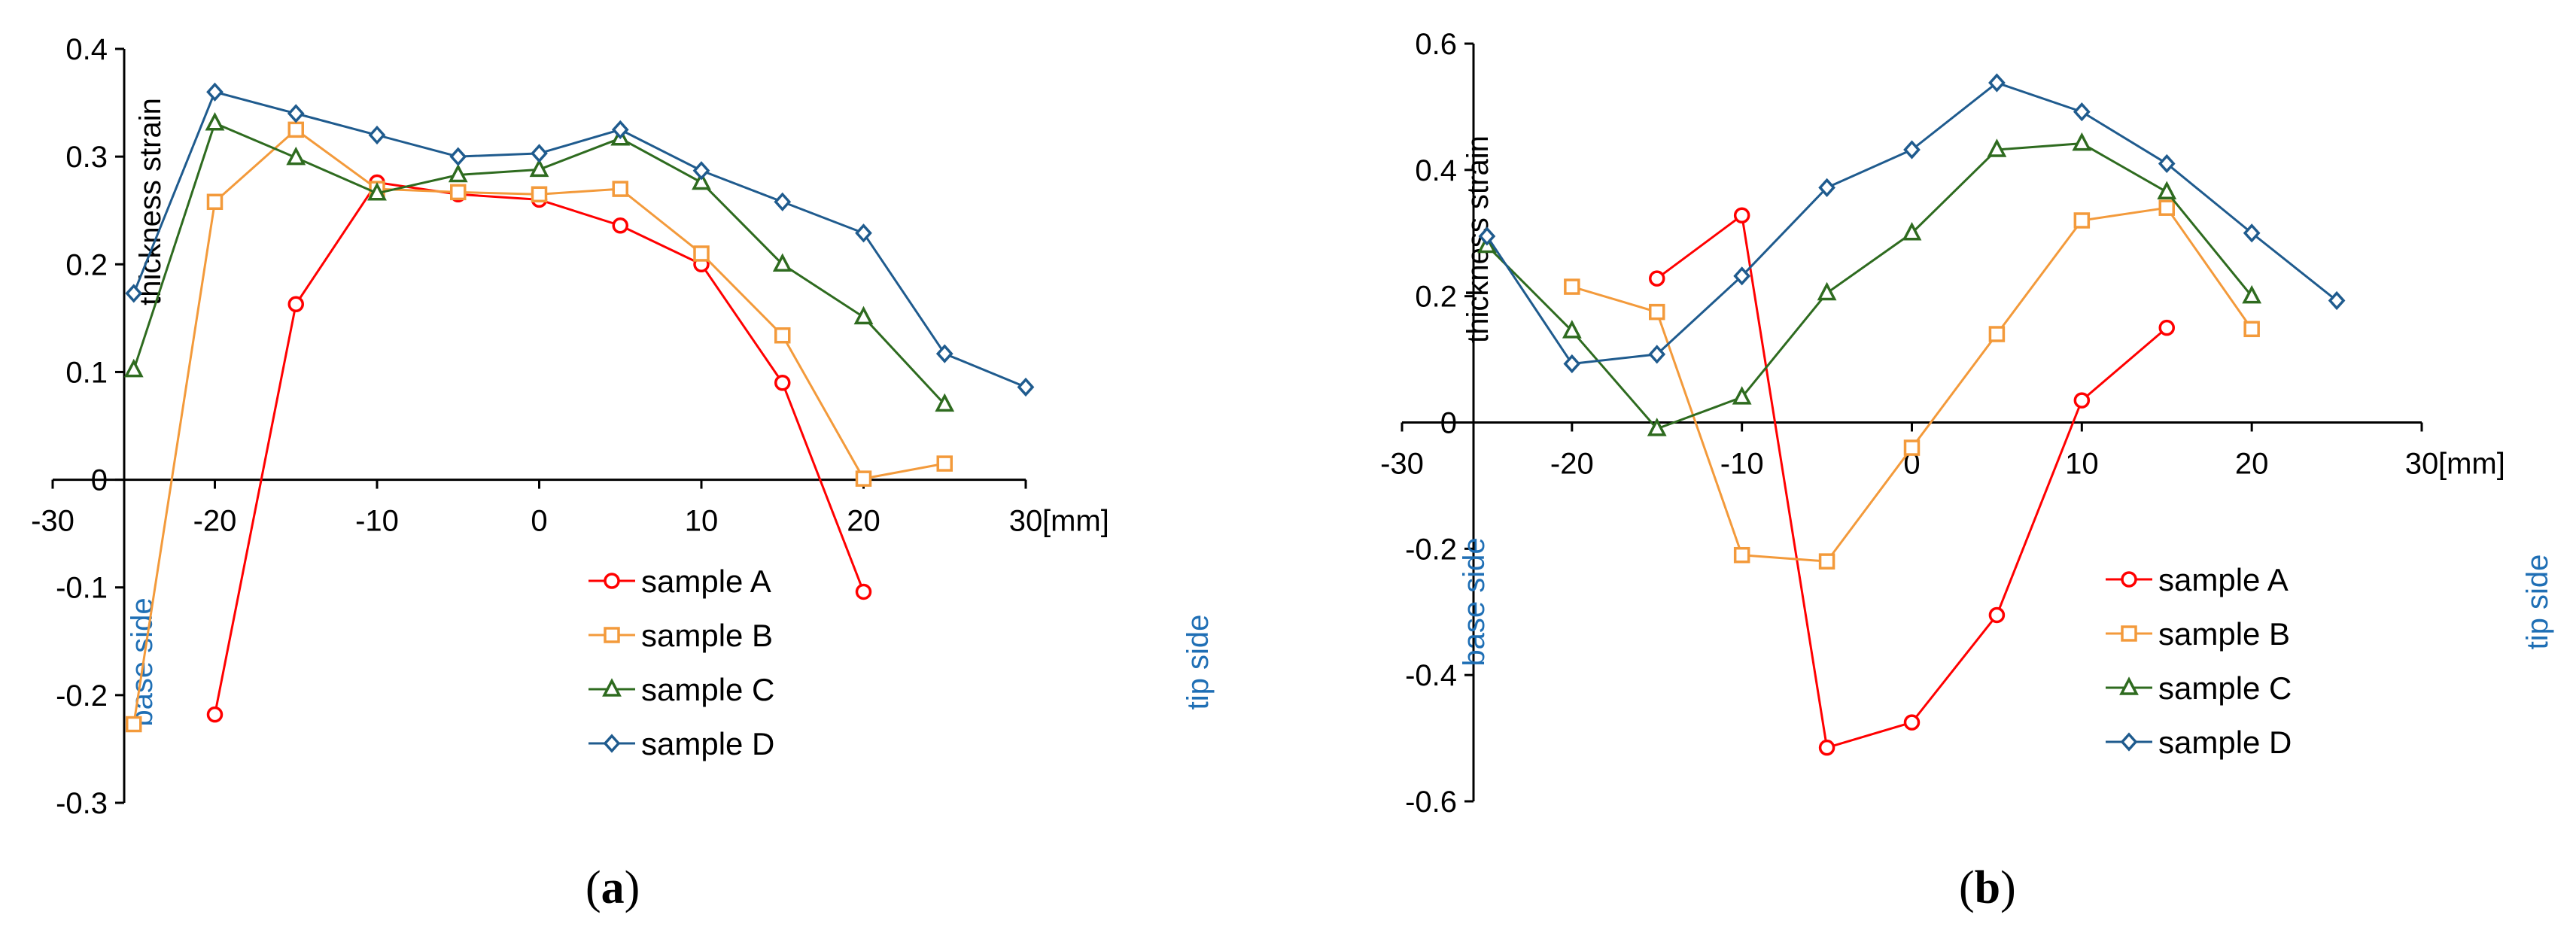 The width and height of the screenshot is (2576, 936). What do you see at coordinates (1474, 601) in the screenshot?
I see `base-side-label: base side` at bounding box center [1474, 601].